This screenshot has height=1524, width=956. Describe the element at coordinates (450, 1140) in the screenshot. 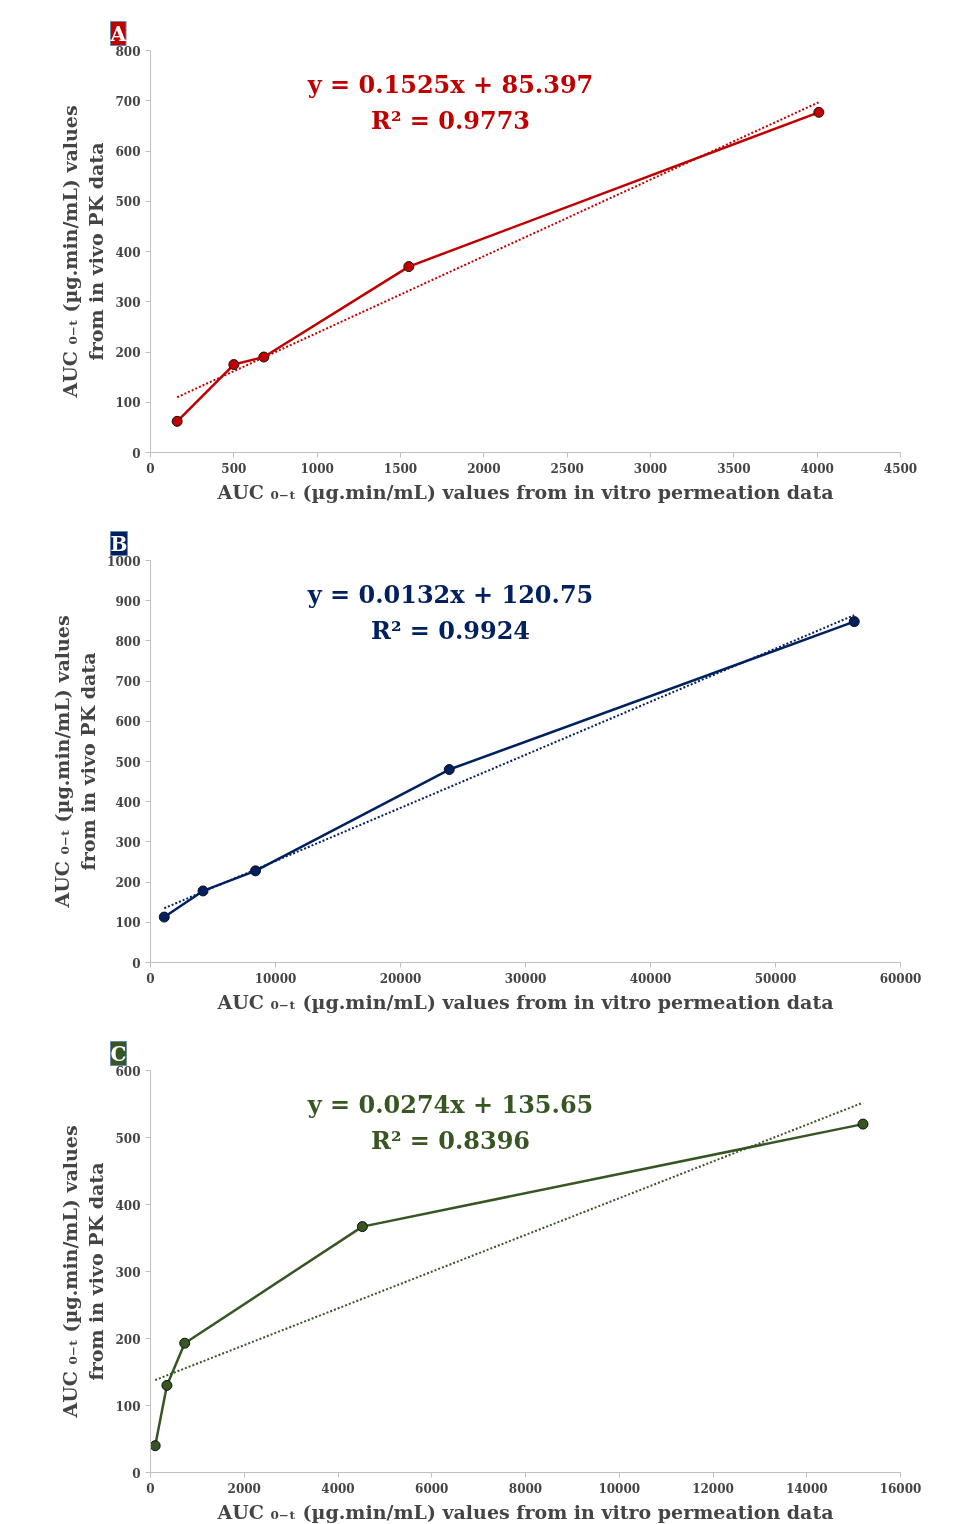

I see `annotation: R² = 0.8396` at that location.